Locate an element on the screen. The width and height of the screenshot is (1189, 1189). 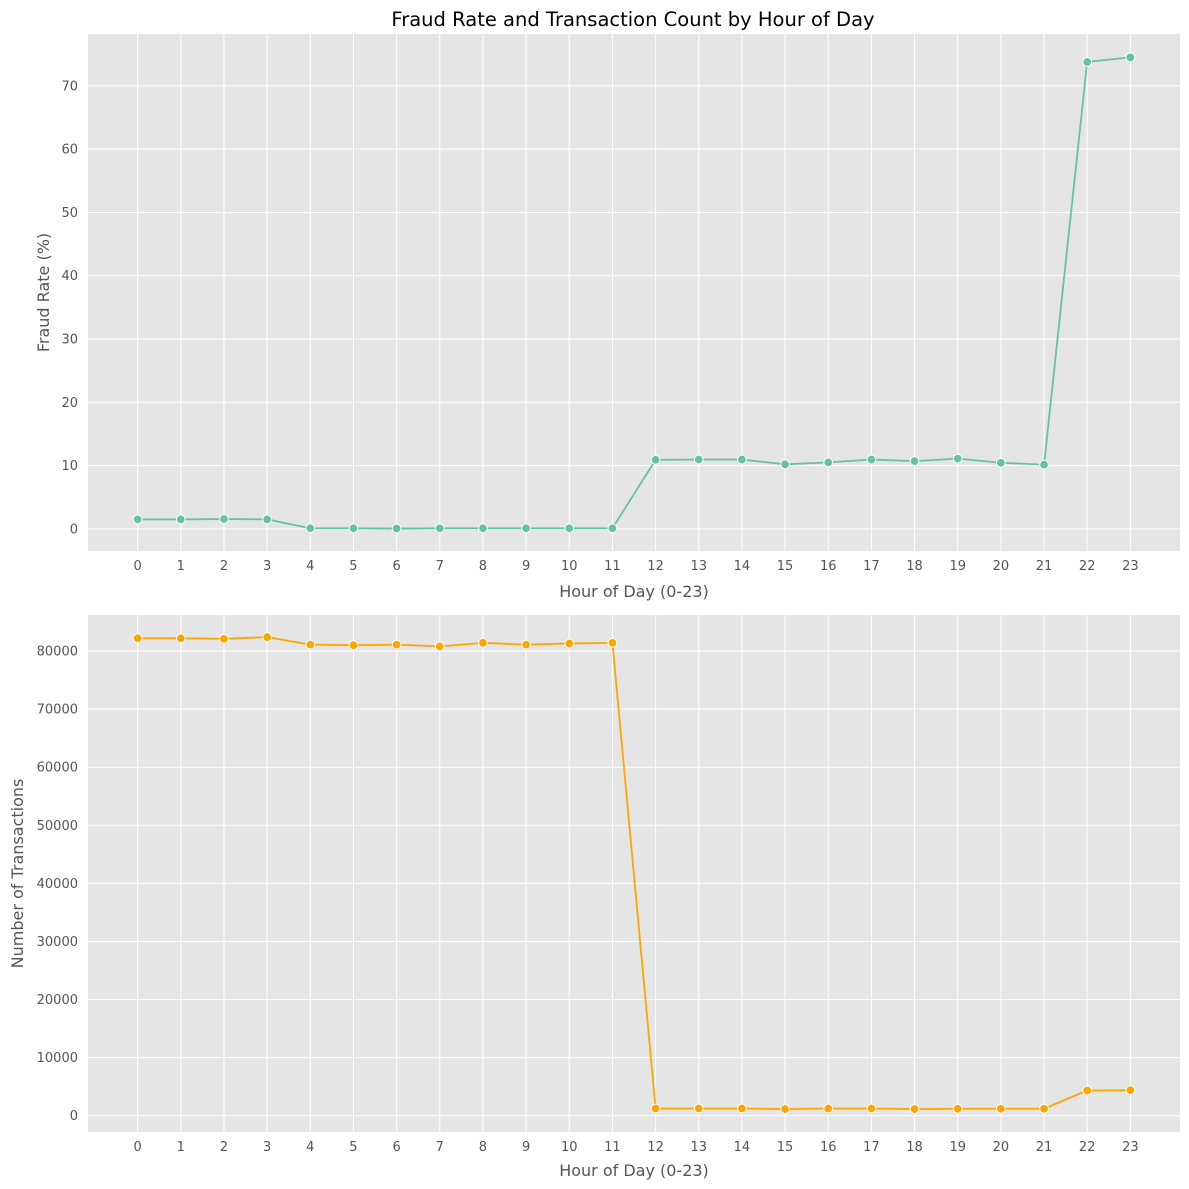
y-tick-label: 70 is located at coordinates (69, 86).